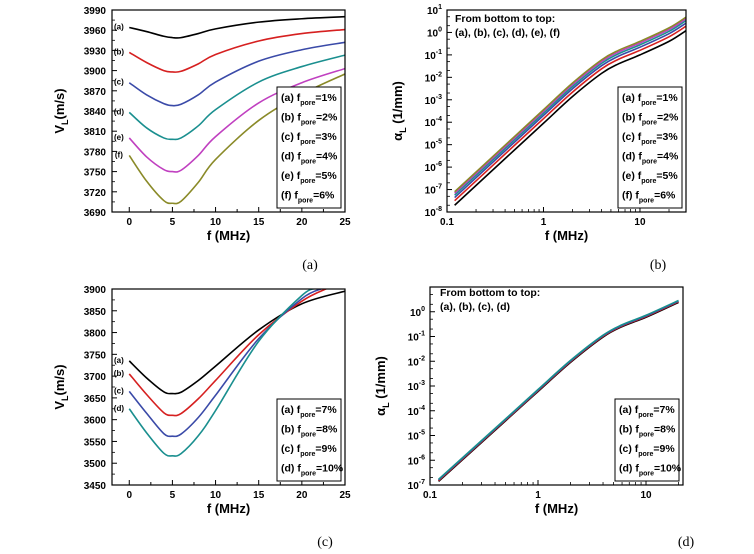  What do you see at coordinates (416, 386) in the screenshot?
I see `y-tick-label: 10⁻³` at bounding box center [416, 386].